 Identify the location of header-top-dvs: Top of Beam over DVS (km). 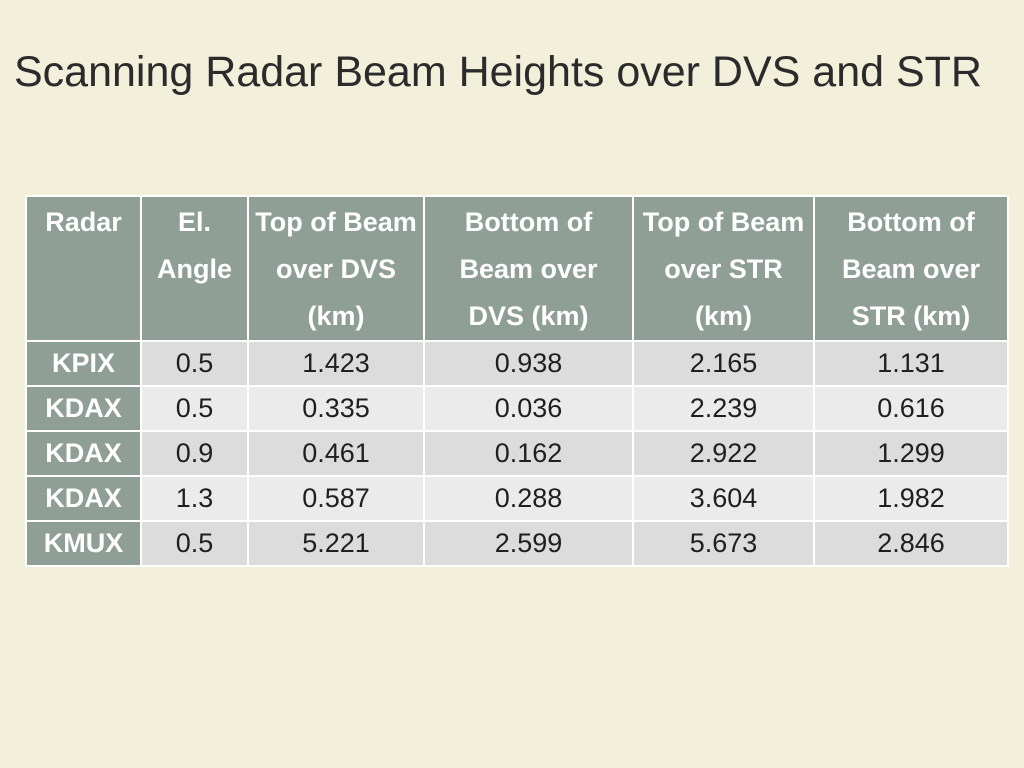
(336, 268).